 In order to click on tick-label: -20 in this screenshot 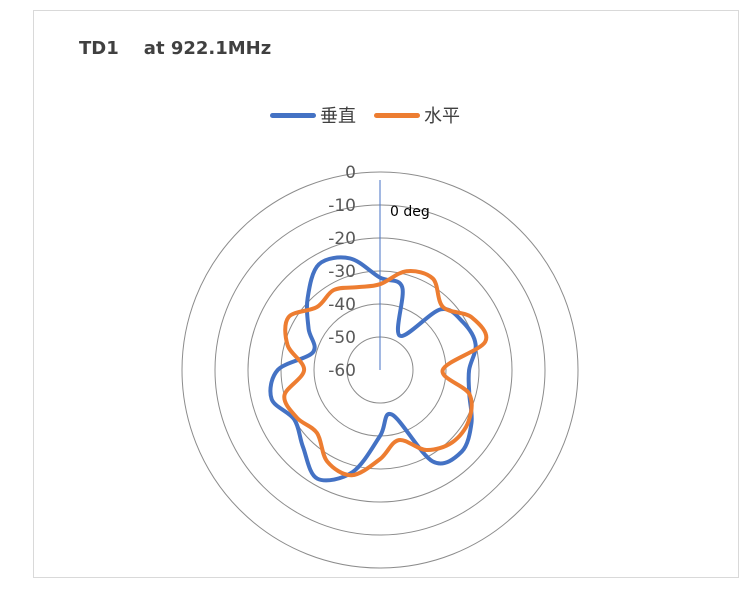, I will do `click(342, 239)`.